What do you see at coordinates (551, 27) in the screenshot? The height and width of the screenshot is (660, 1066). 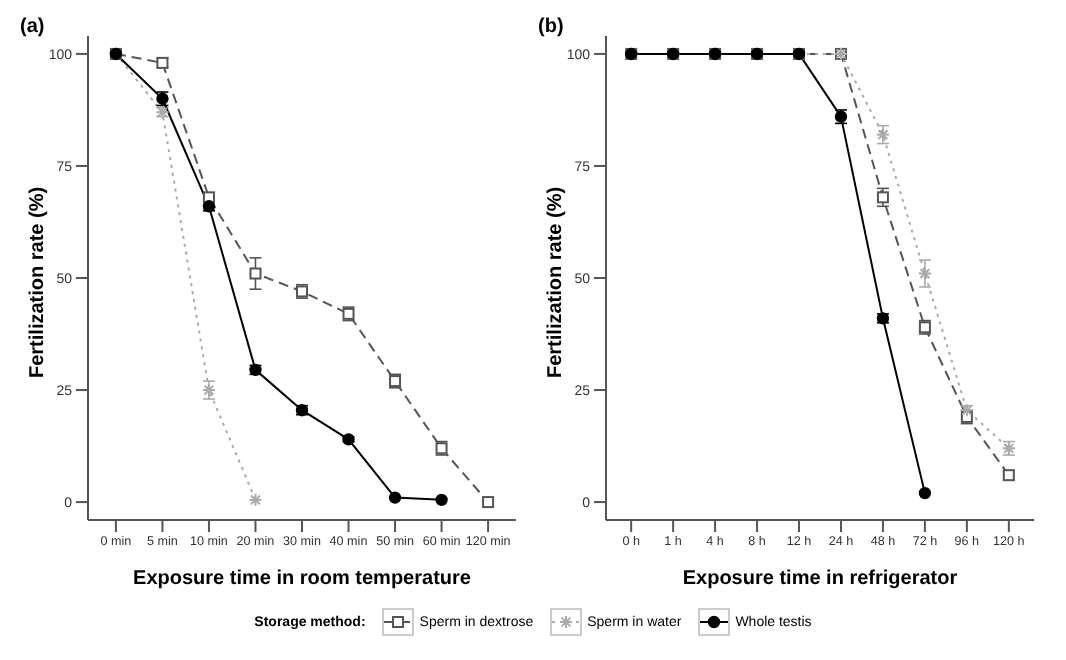 I see `chart-title: (b)` at bounding box center [551, 27].